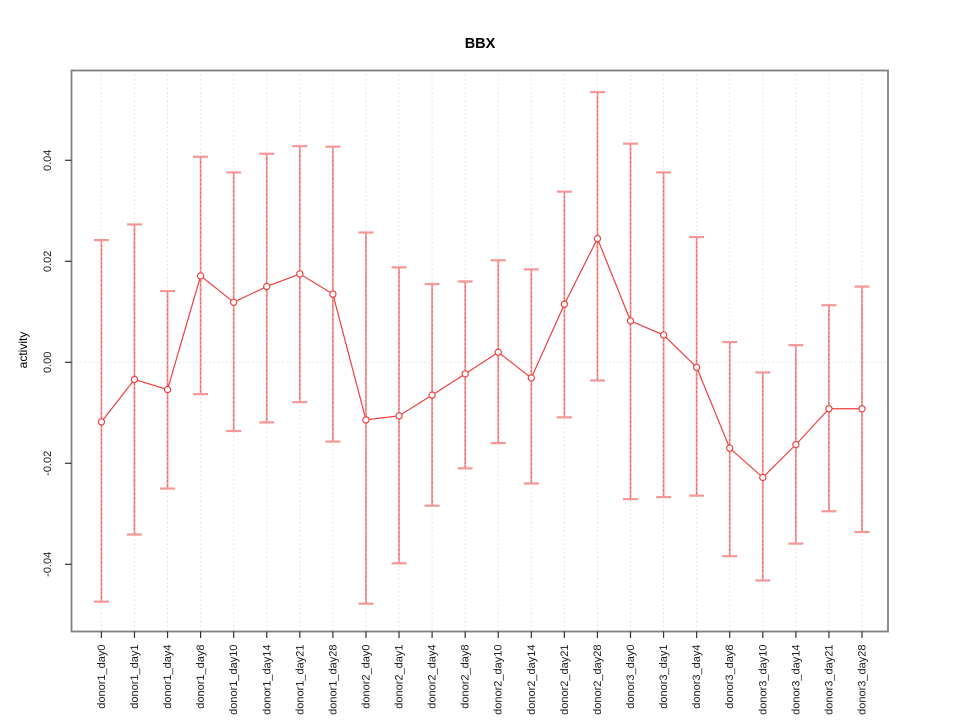 The height and width of the screenshot is (720, 960). Describe the element at coordinates (433, 677) in the screenshot. I see `x-tick-label: donor2_day4` at that location.